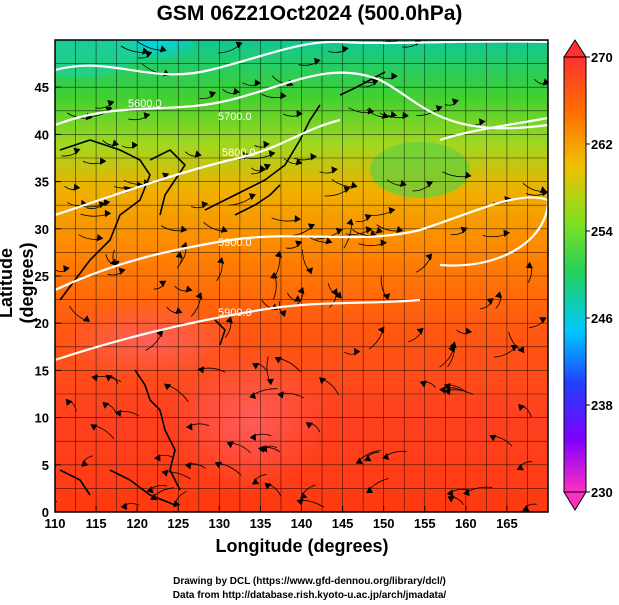 This screenshot has height=605, width=619. I want to click on y-tick-label: 45, so click(42, 87).